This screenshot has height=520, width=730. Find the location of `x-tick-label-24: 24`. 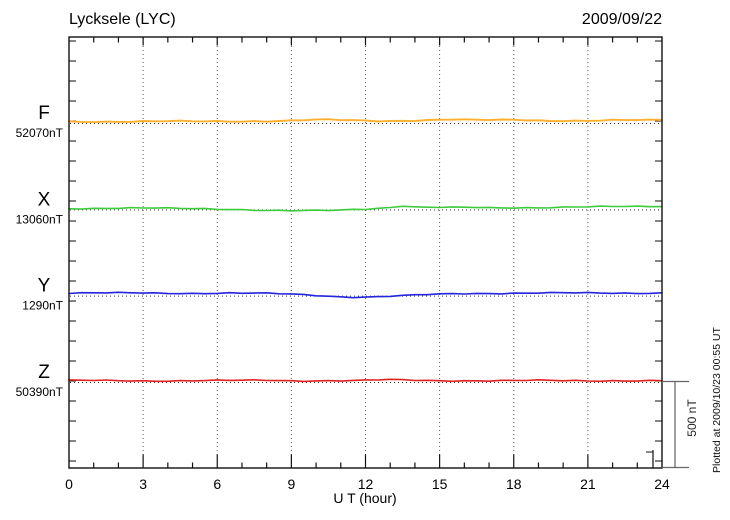

x-tick-label-24: 24 is located at coordinates (662, 484).